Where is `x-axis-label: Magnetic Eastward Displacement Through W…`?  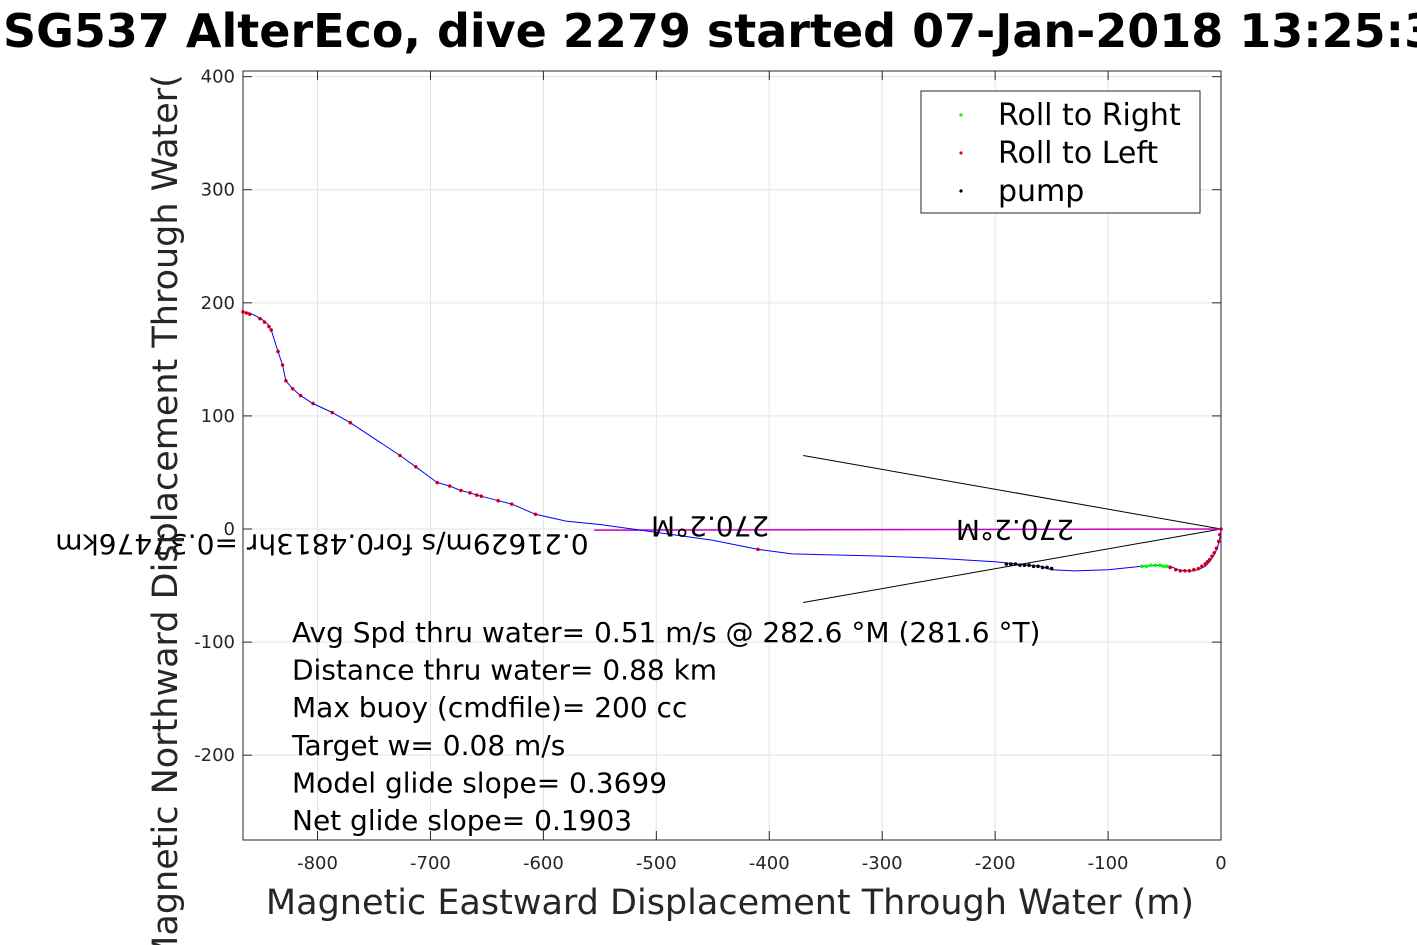 x-axis-label: Magnetic Eastward Displacement Through W… is located at coordinates (730, 903).